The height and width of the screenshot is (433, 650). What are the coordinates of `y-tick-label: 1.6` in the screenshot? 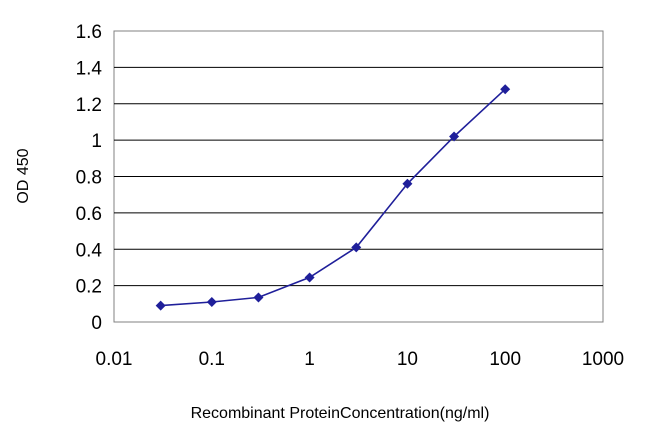 It's located at (89, 32).